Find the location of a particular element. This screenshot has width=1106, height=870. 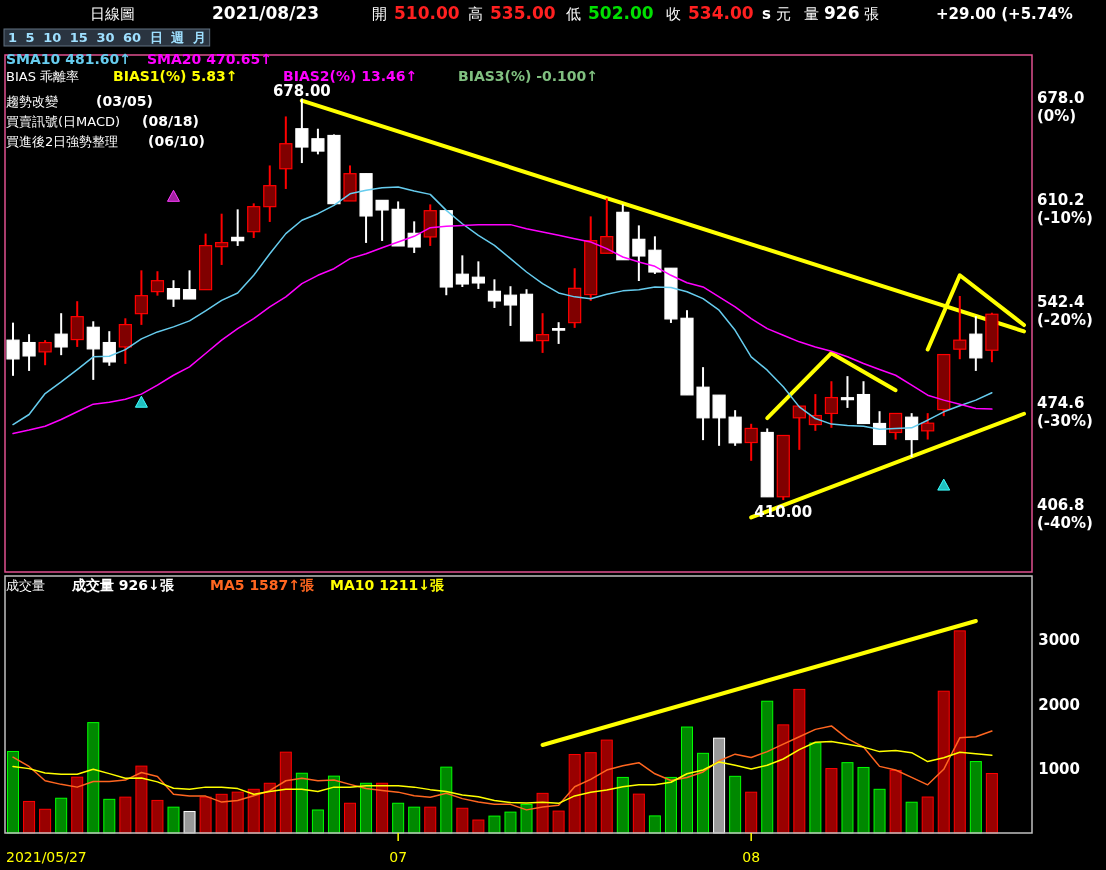

annotation: 成交量 926↓張 is located at coordinates (123, 585).